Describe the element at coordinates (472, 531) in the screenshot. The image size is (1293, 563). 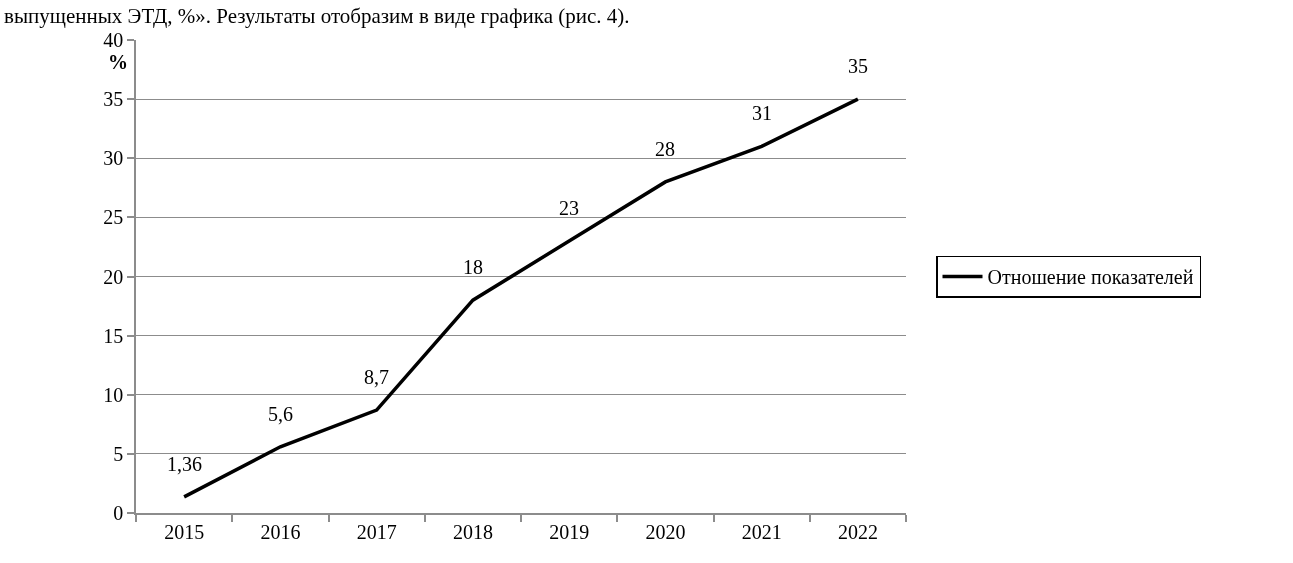
I see `x-tick-label: 2018` at that location.